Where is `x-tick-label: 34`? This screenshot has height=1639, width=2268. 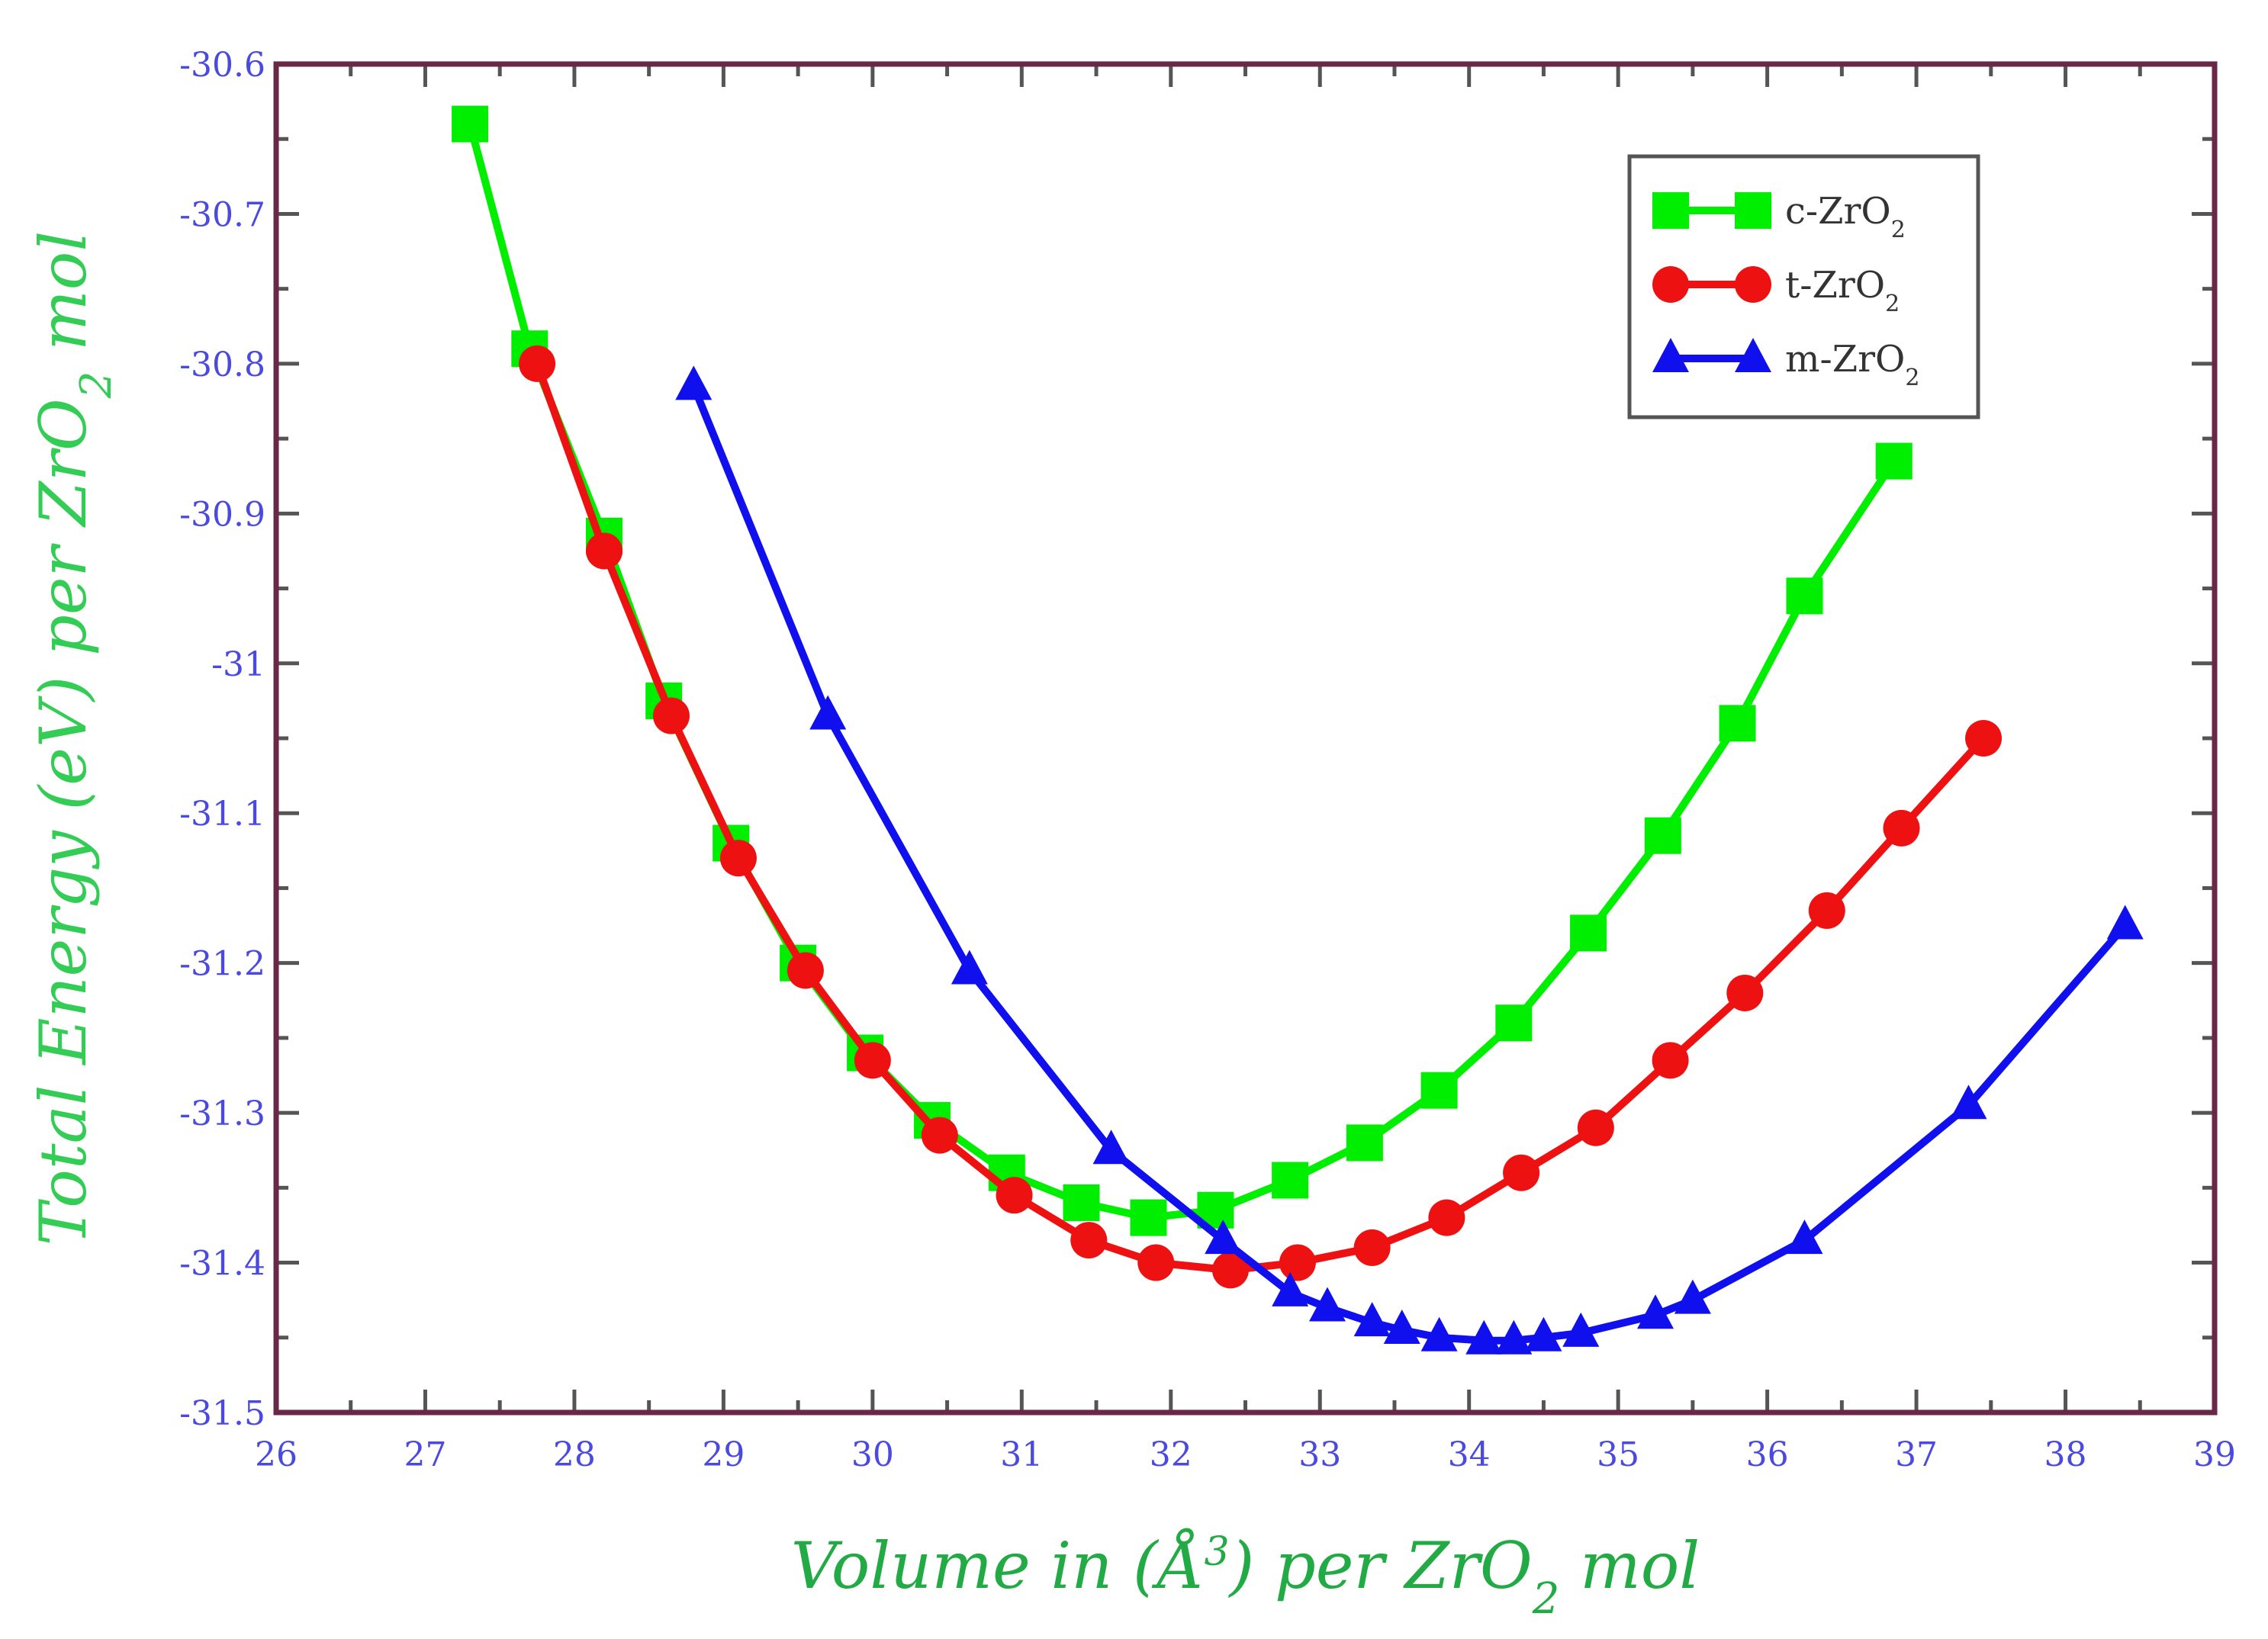
x-tick-label: 34 is located at coordinates (1470, 1454).